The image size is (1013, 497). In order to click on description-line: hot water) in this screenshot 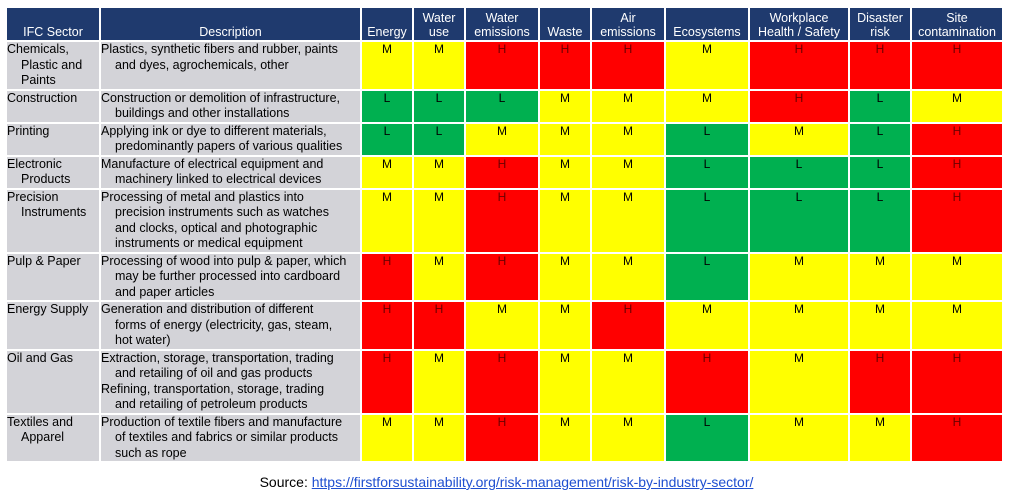, I will do `click(143, 340)`.